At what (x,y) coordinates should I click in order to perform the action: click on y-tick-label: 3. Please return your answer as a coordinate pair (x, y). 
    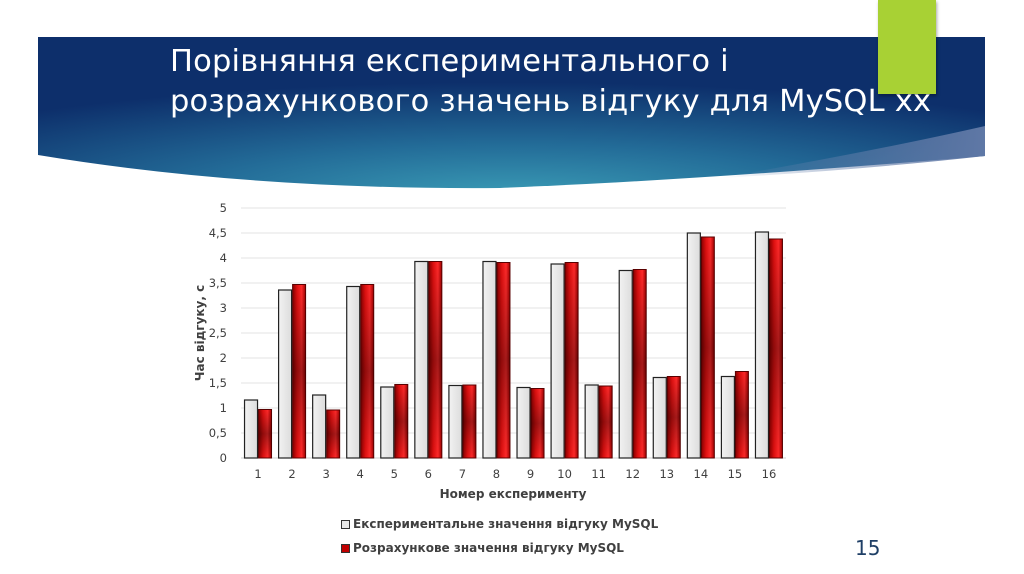
    Looking at the image, I should click on (223, 308).